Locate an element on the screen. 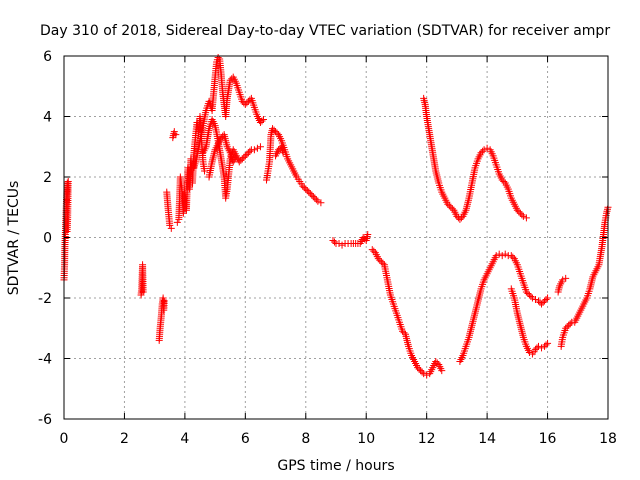 The width and height of the screenshot is (640, 480). y-tick-label: -2 is located at coordinates (45, 299).